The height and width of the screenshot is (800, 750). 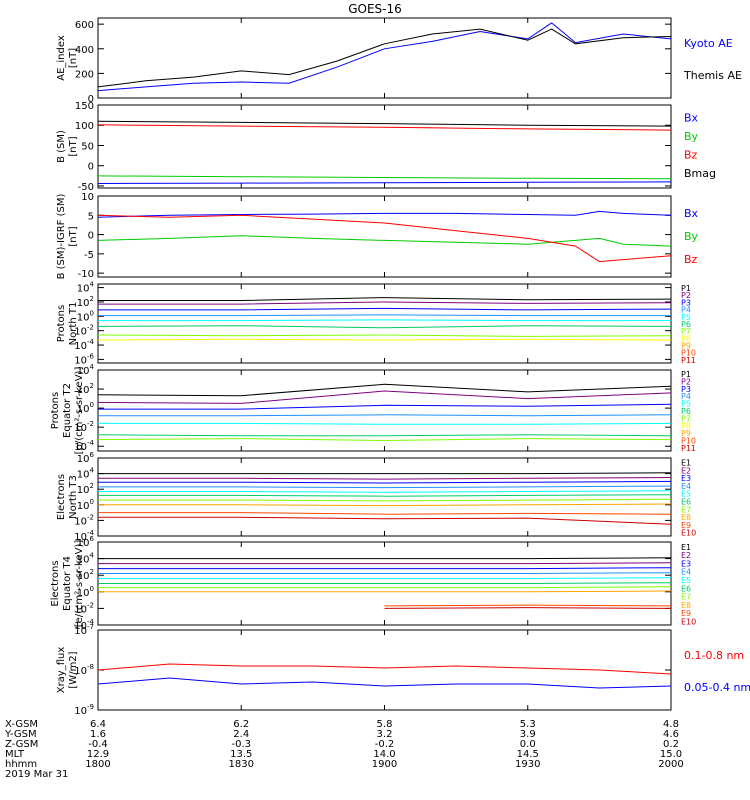 What do you see at coordinates (717, 687) in the screenshot?
I see `legend-entry: 0.05-0.4 nm` at bounding box center [717, 687].